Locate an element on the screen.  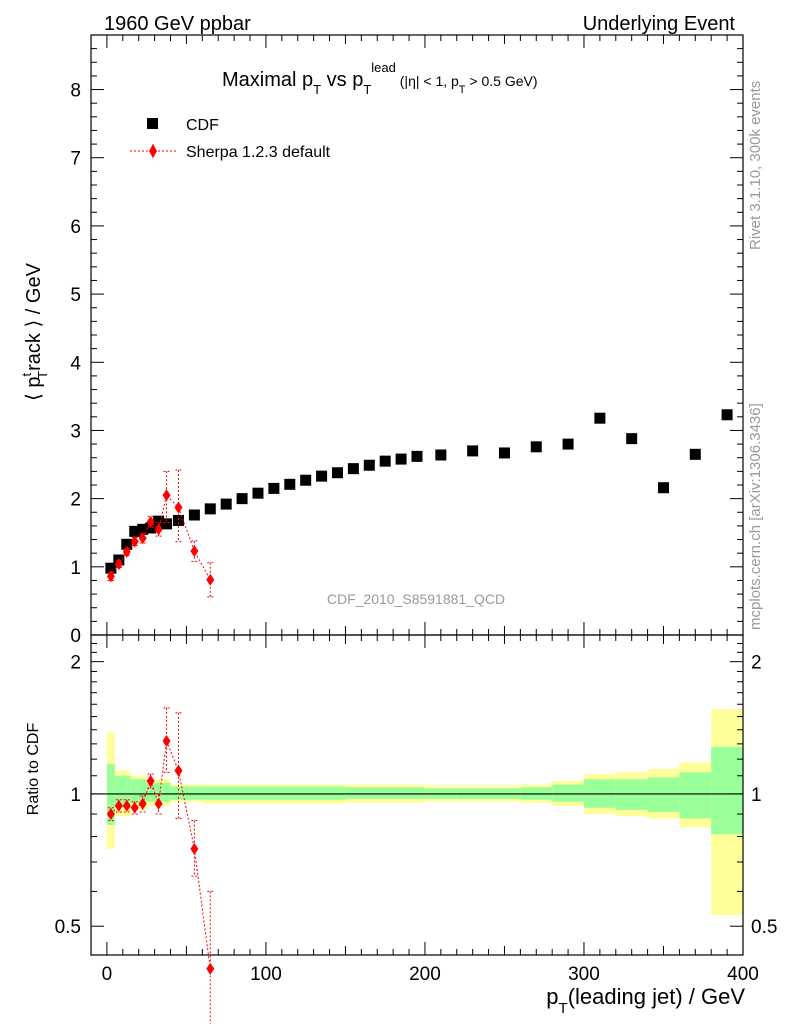
ratio-y-tick-label-right: 2 is located at coordinates (756, 663).